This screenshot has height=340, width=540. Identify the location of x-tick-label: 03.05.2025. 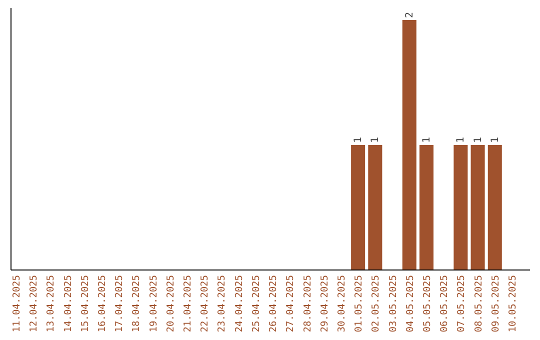
(393, 303).